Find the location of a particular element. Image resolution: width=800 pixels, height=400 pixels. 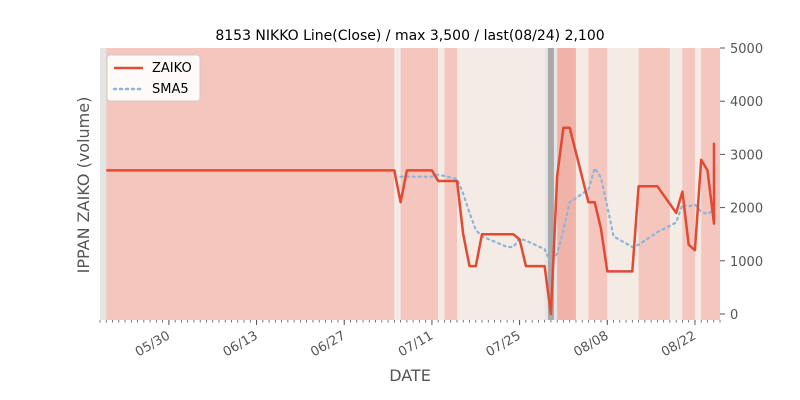

y-tick-label: 5000 is located at coordinates (746, 49).